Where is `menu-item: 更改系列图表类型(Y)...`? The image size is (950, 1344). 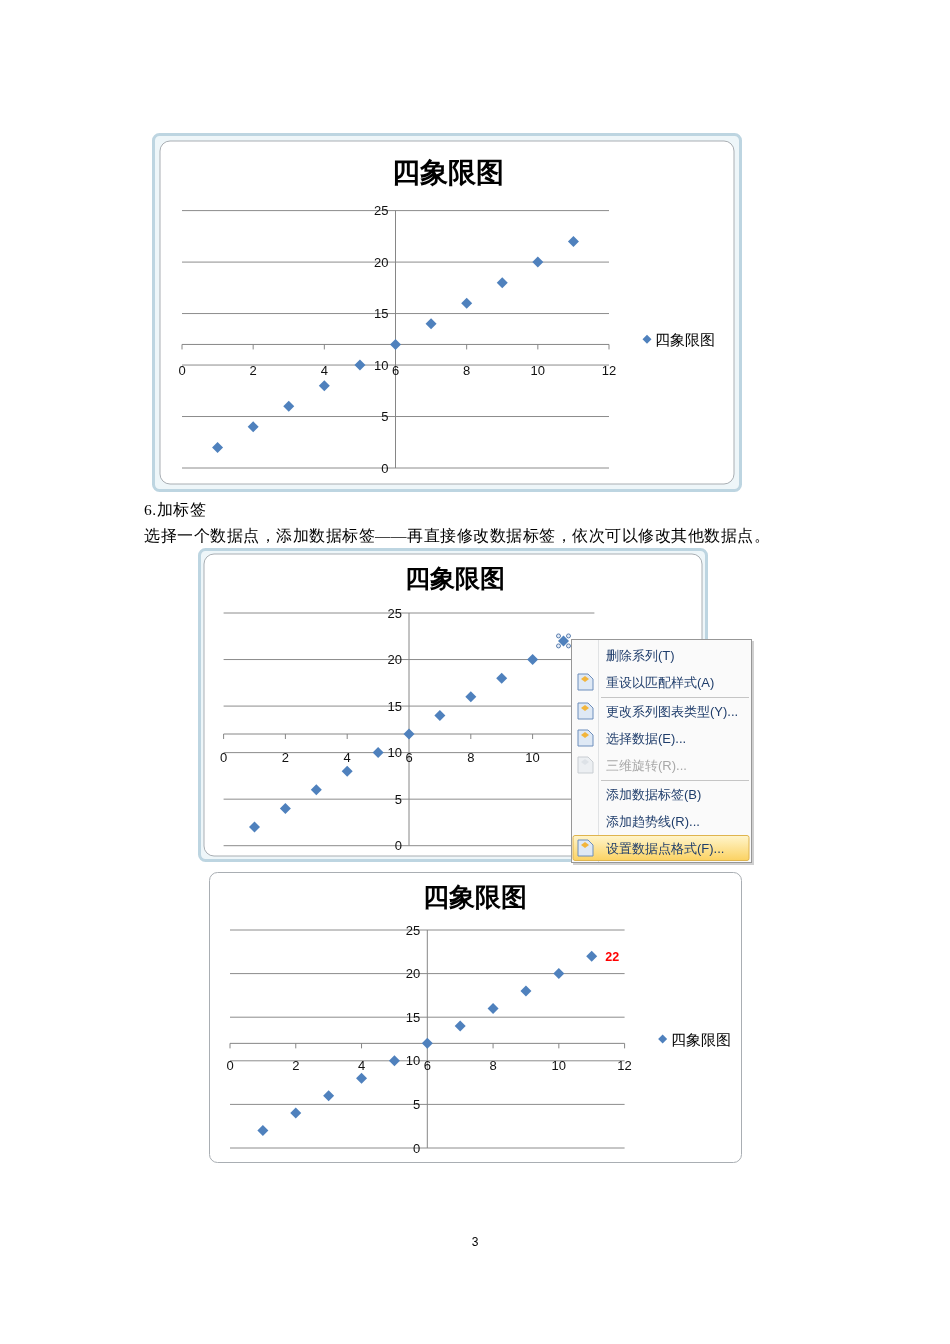
menu-item: 更改系列图表类型(Y)... is located at coordinates (672, 711).